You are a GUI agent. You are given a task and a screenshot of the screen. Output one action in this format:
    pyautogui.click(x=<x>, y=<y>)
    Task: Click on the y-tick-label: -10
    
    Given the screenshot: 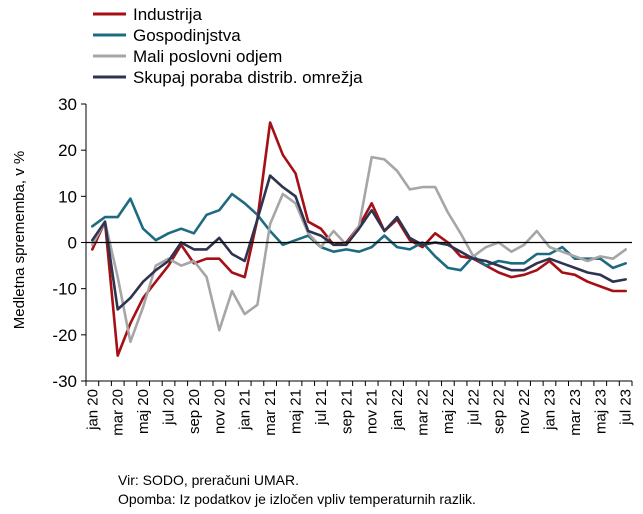 What is the action you would take?
    pyautogui.click(x=64, y=289)
    